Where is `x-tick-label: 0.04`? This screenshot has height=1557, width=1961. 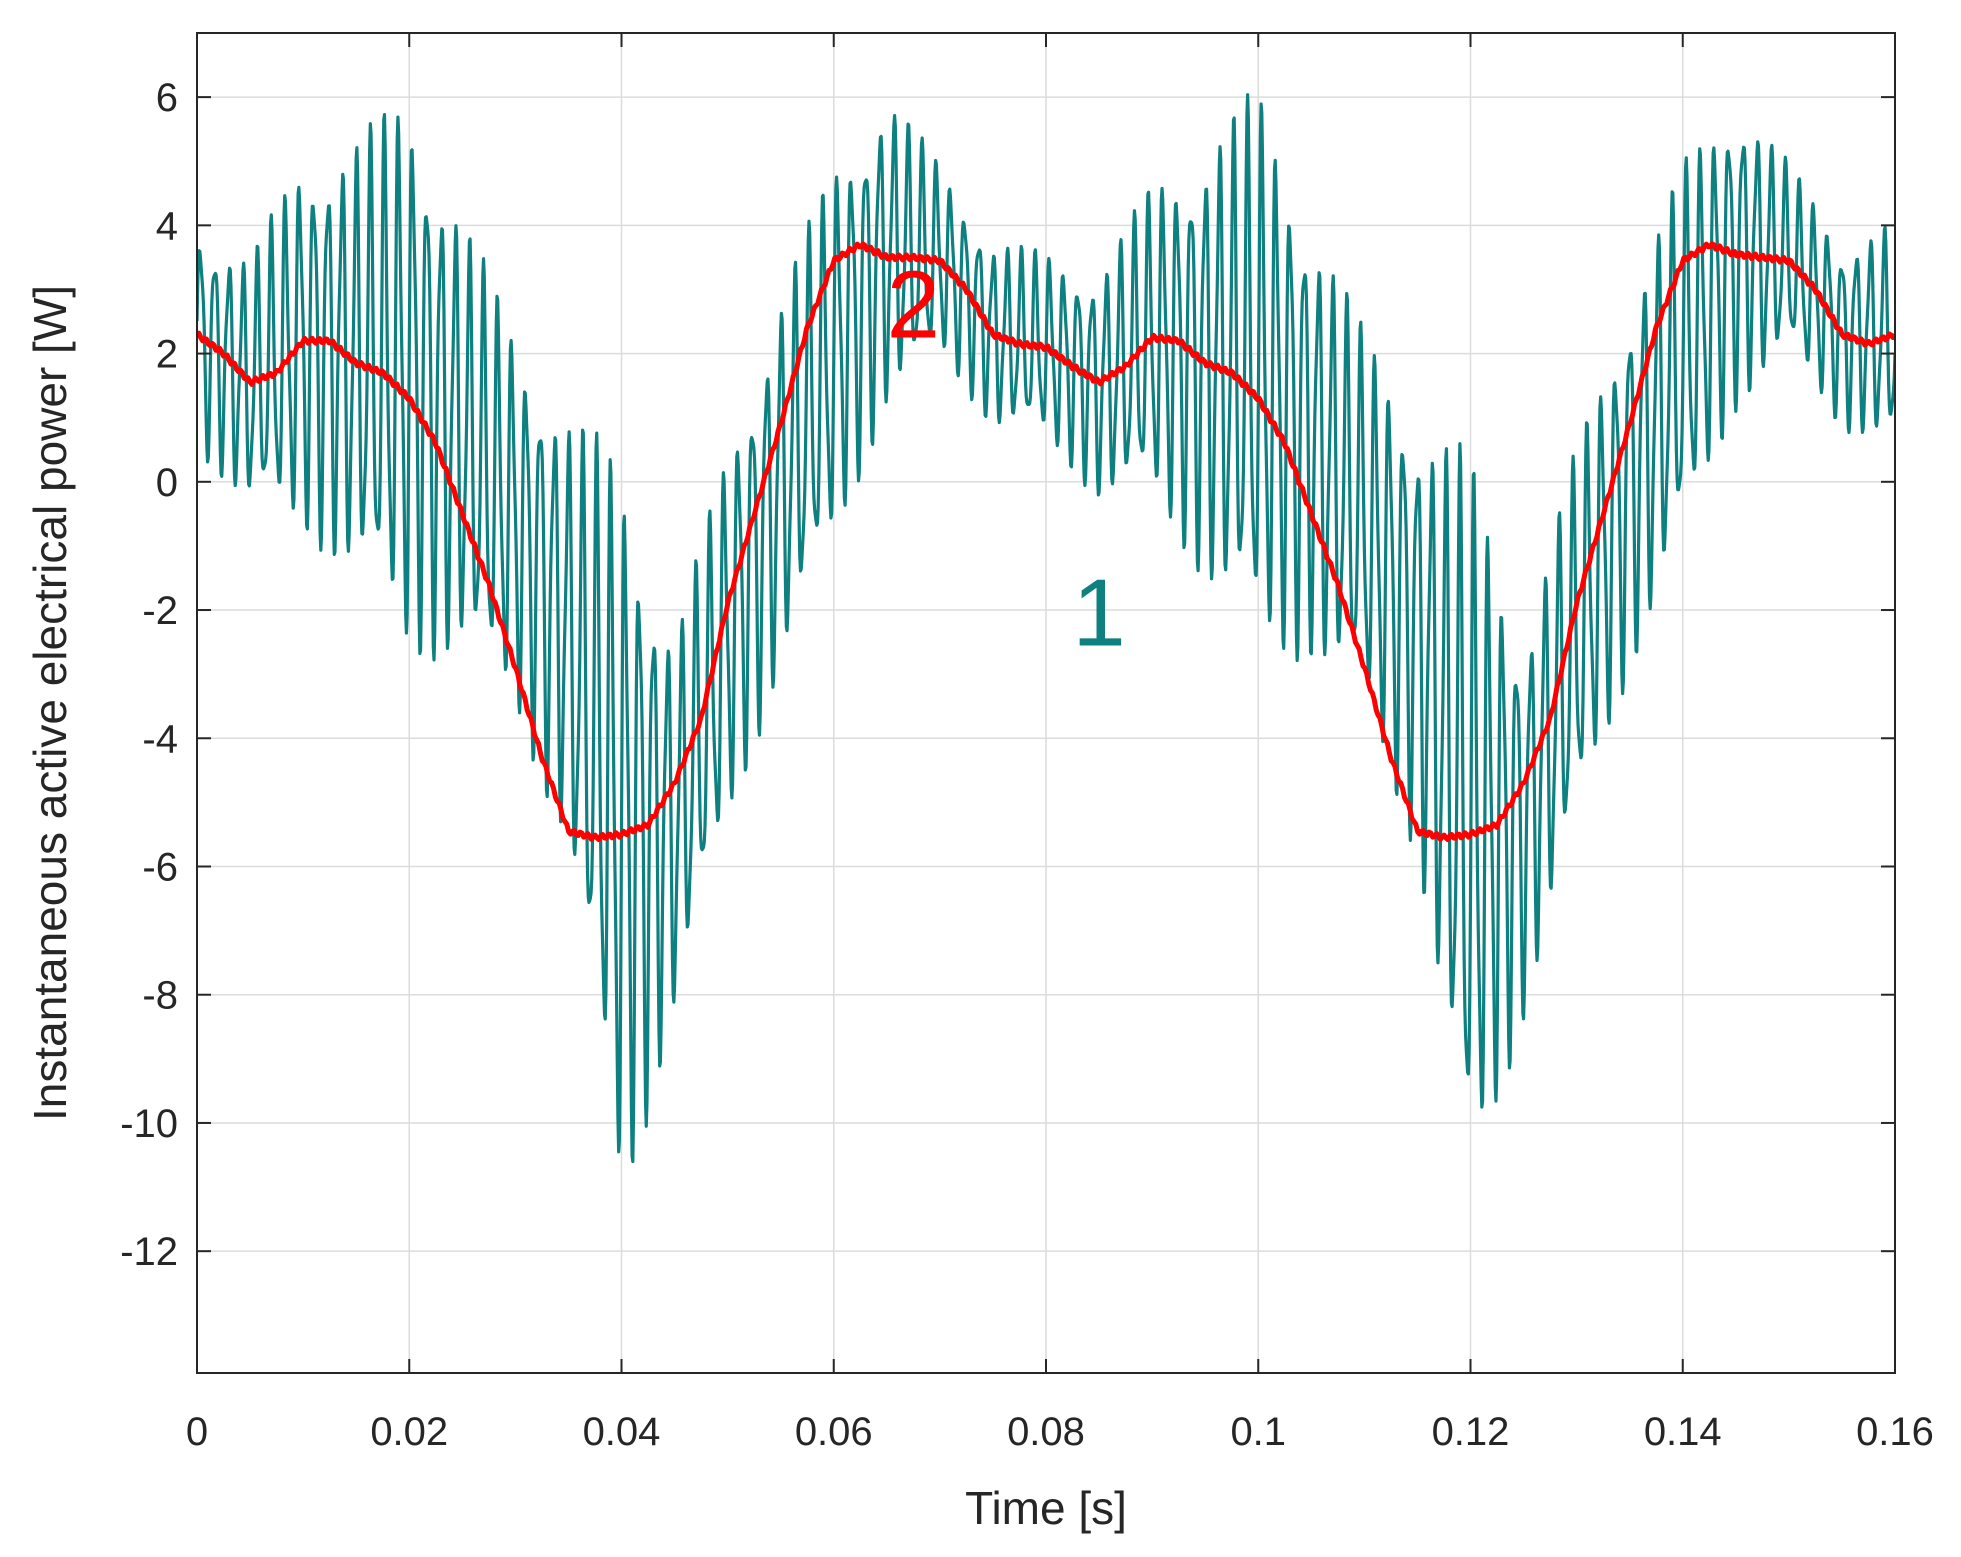 x-tick-label: 0.04 is located at coordinates (622, 1432).